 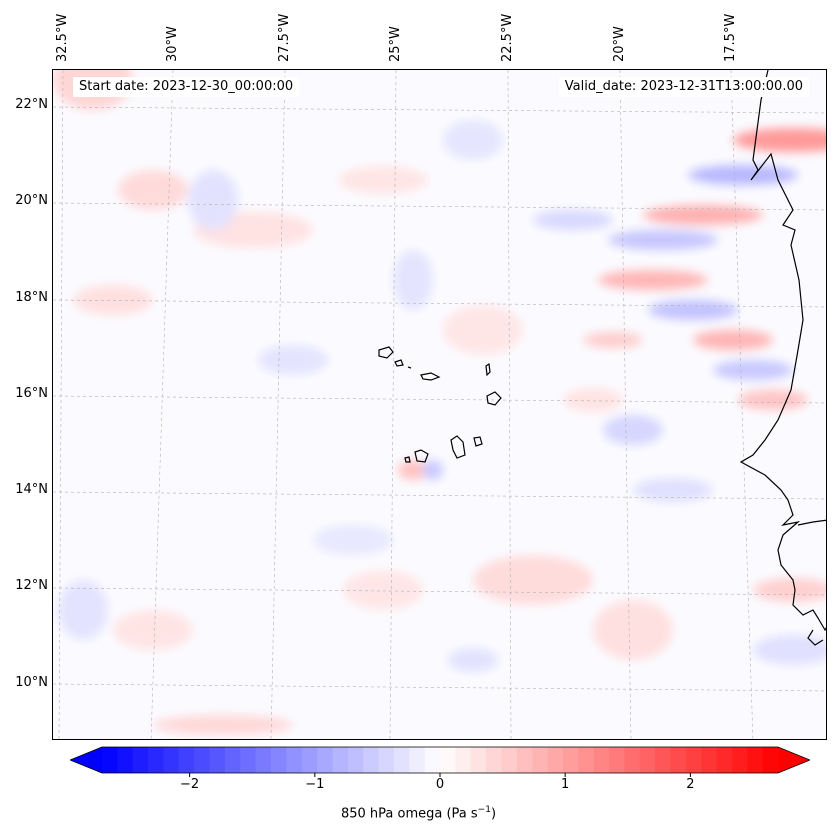 I want to click on start-date-label: Start date: 2023-12-30_00:00:00, so click(x=186, y=87).